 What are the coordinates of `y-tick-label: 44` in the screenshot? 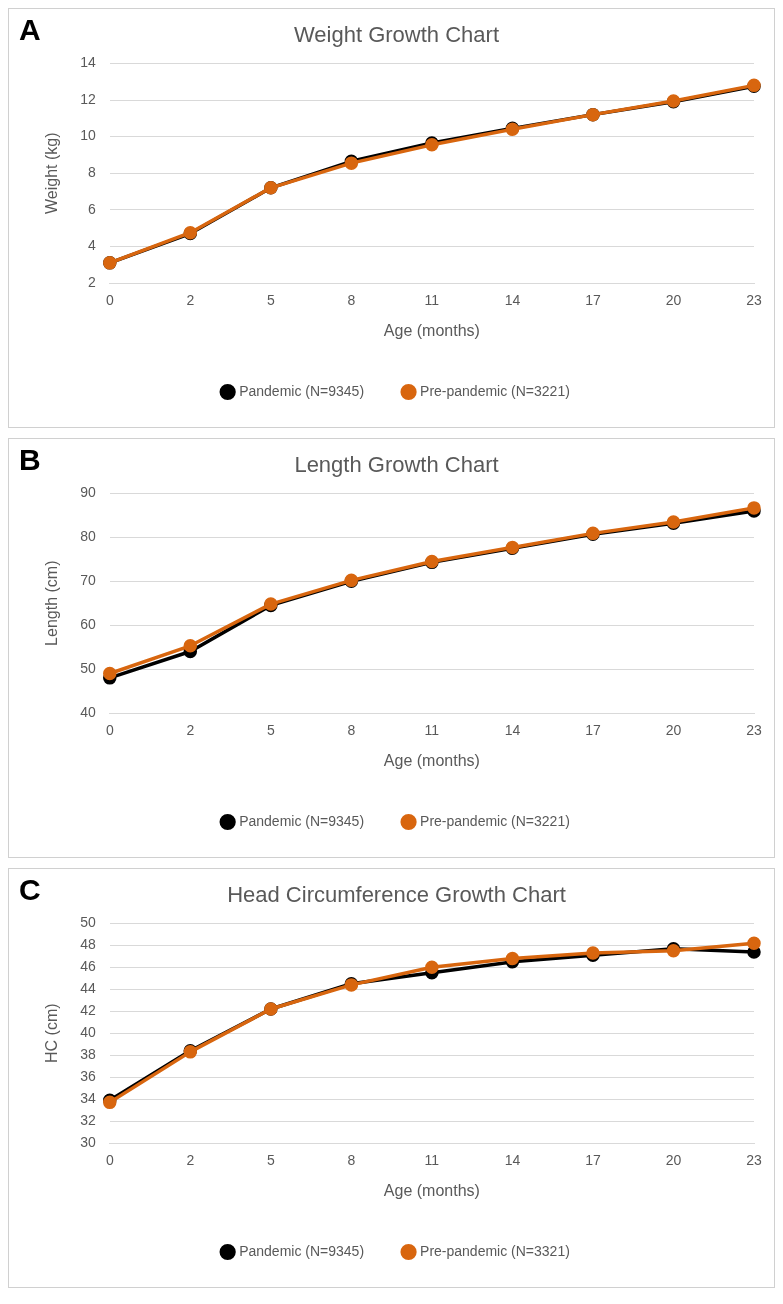 It's located at (88, 988).